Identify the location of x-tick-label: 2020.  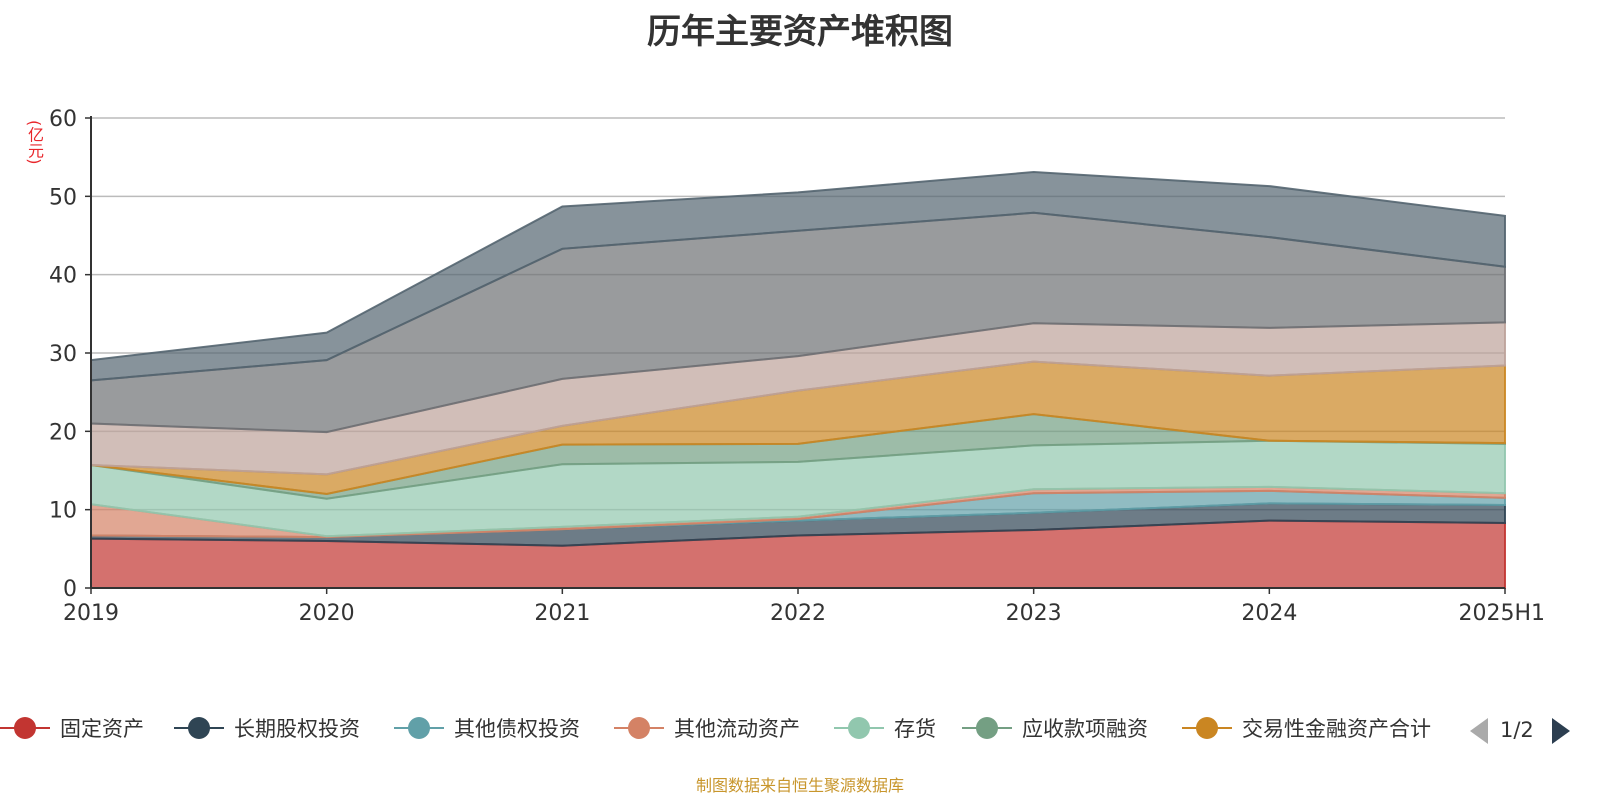
(327, 613).